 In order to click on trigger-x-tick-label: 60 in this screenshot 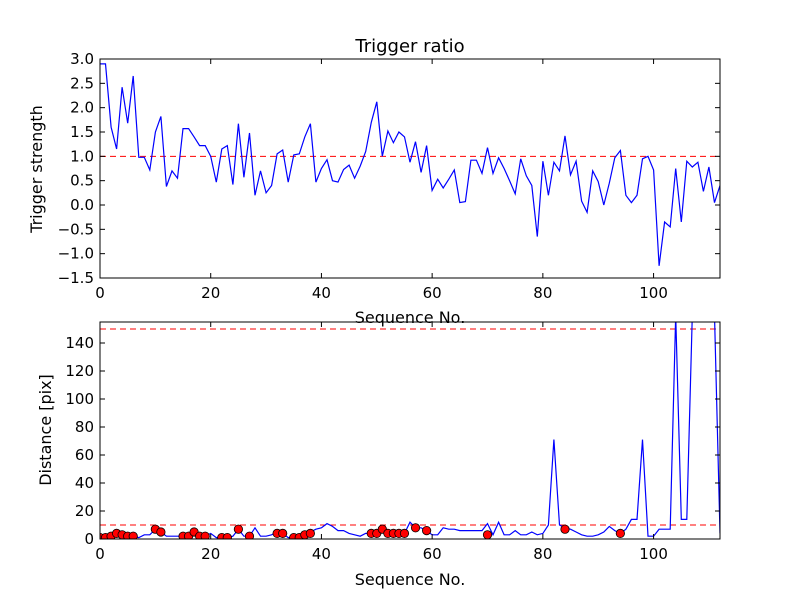, I will do `click(432, 293)`.